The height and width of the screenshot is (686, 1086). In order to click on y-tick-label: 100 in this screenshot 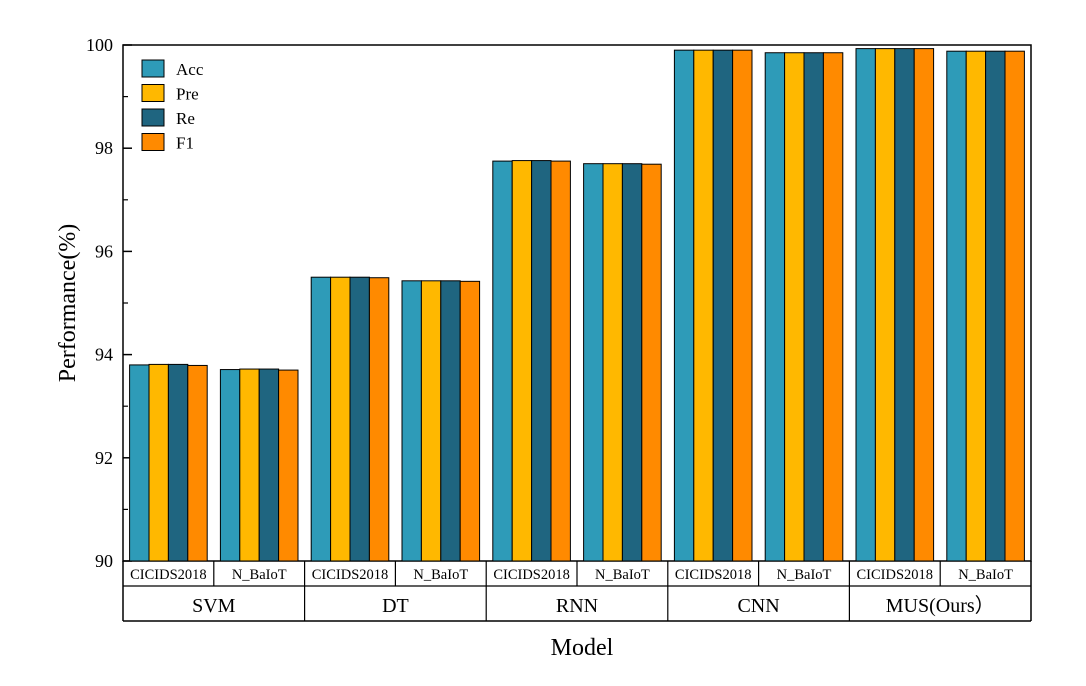, I will do `click(99, 45)`.